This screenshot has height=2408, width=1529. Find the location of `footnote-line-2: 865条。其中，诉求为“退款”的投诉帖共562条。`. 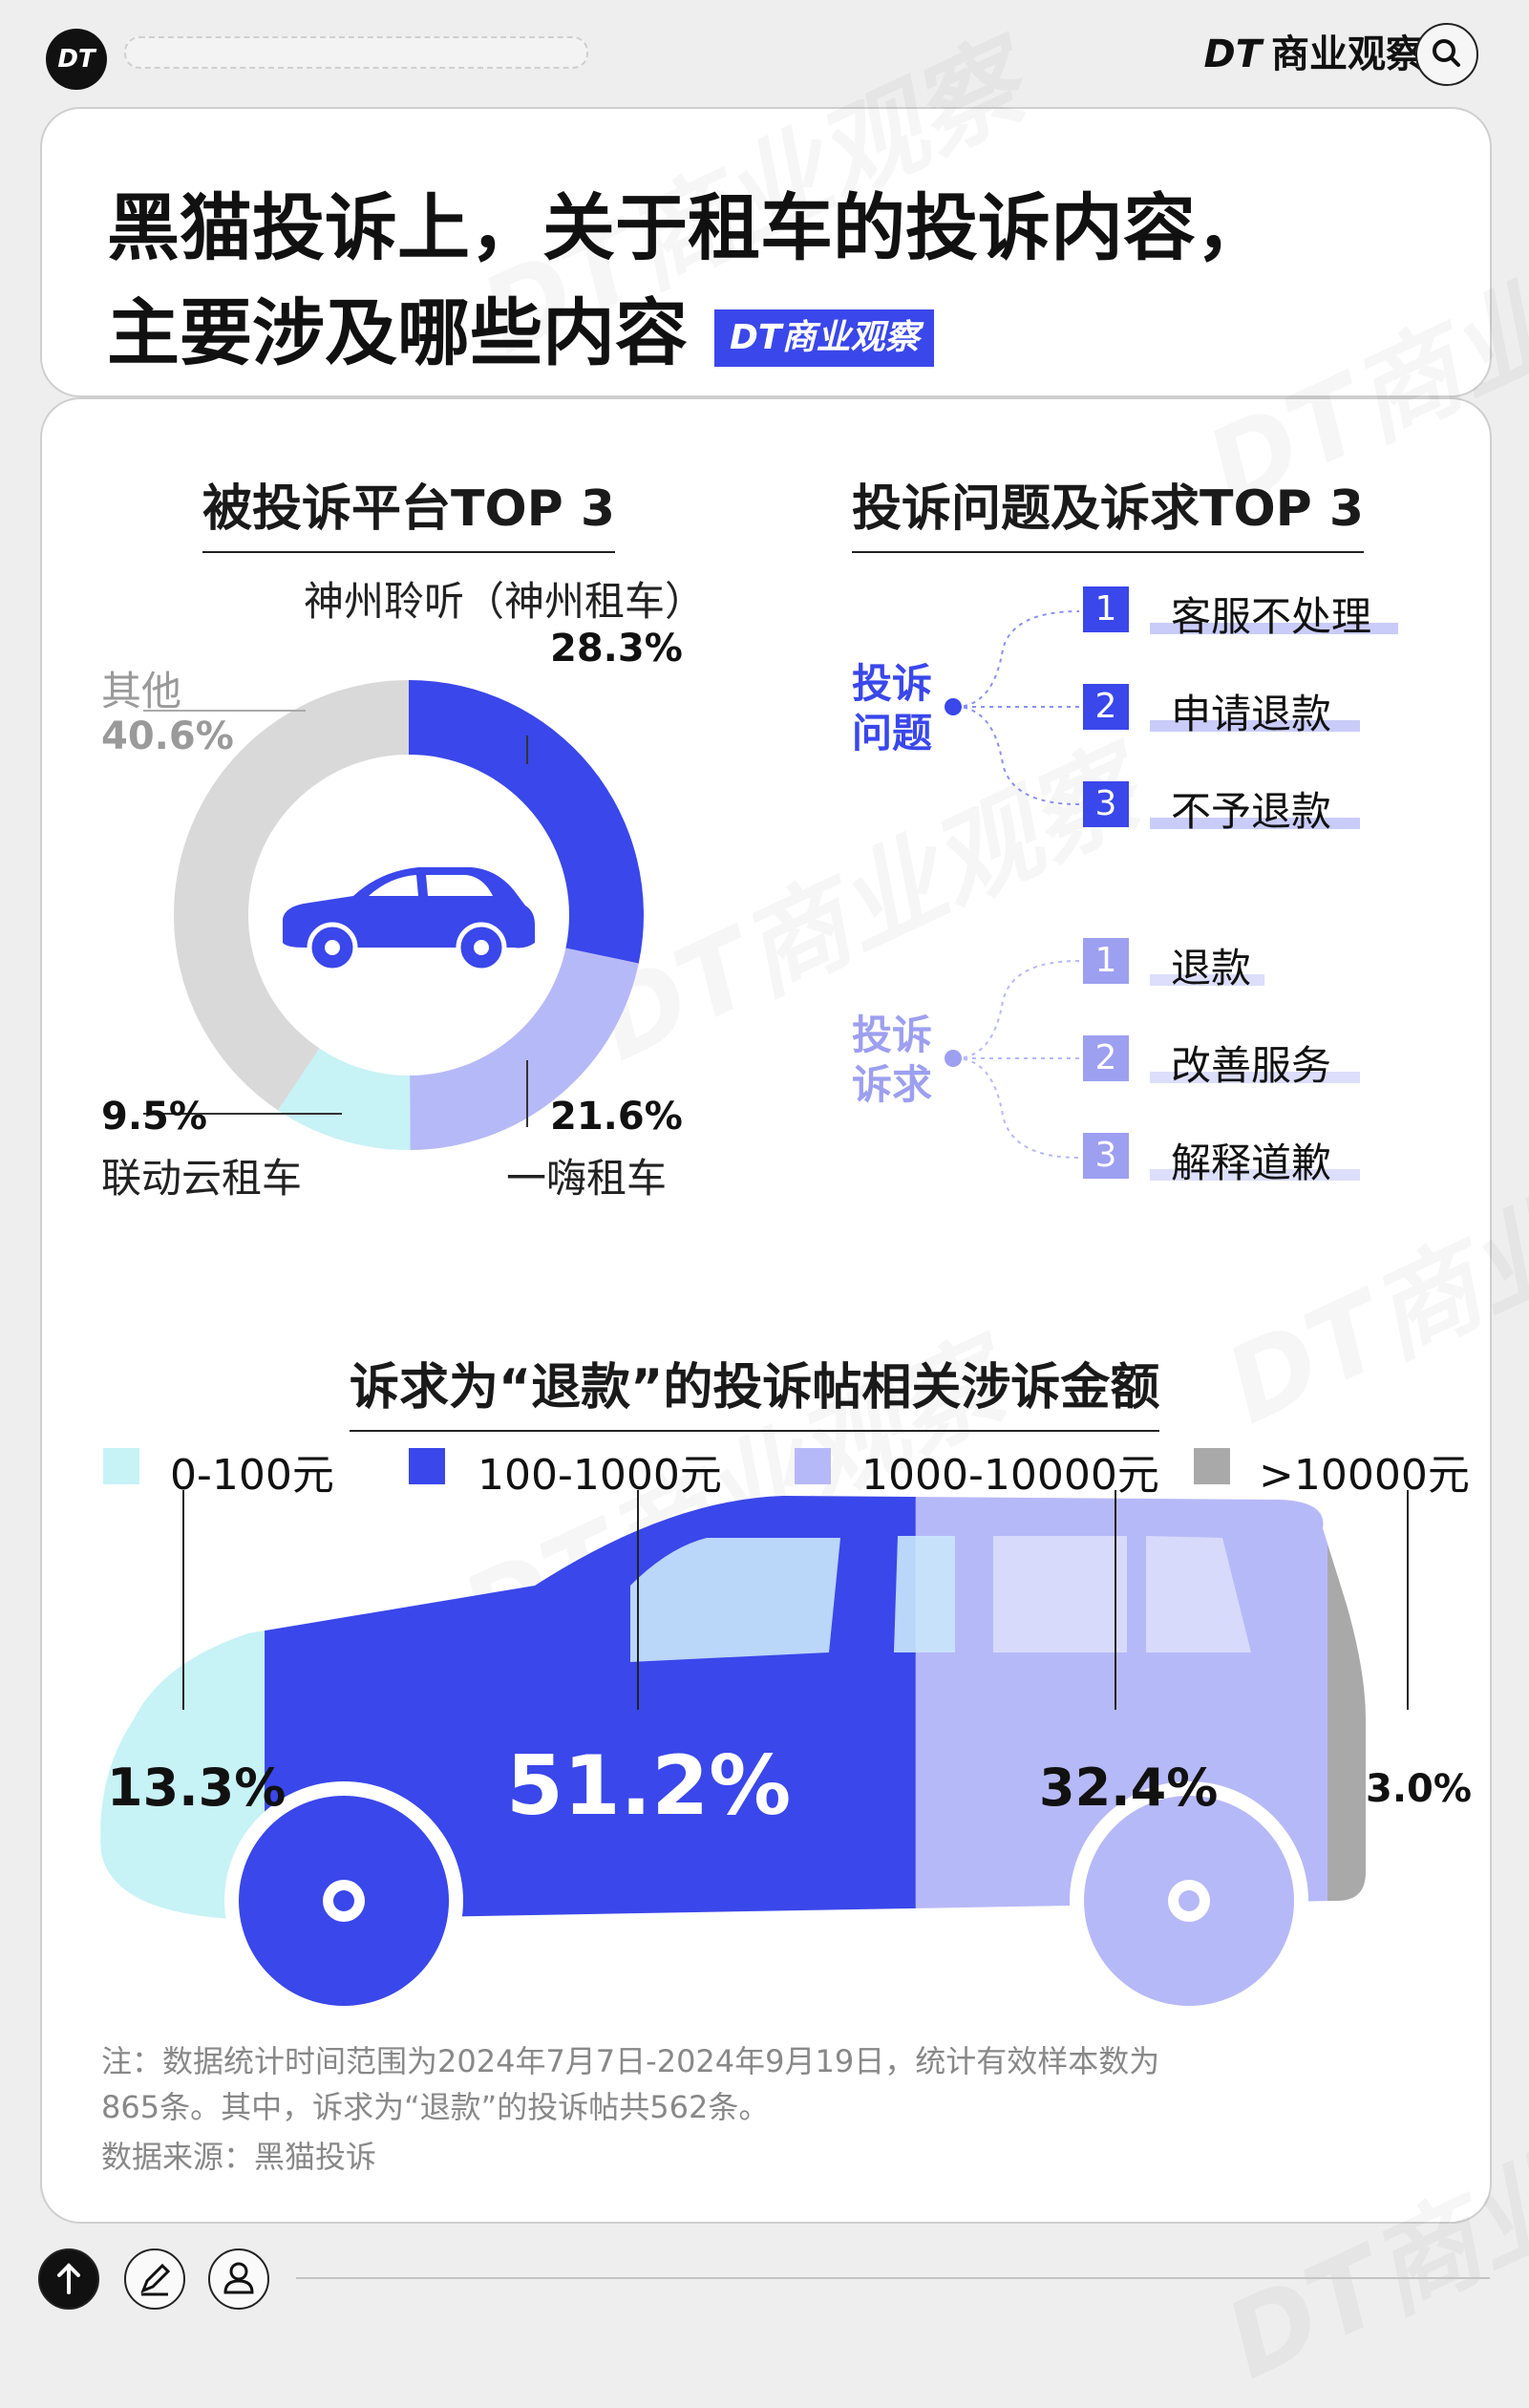

footnote-line-2: 865条。其中，诉求为“退款”的投诉帖共562条。 is located at coordinates (436, 2107).